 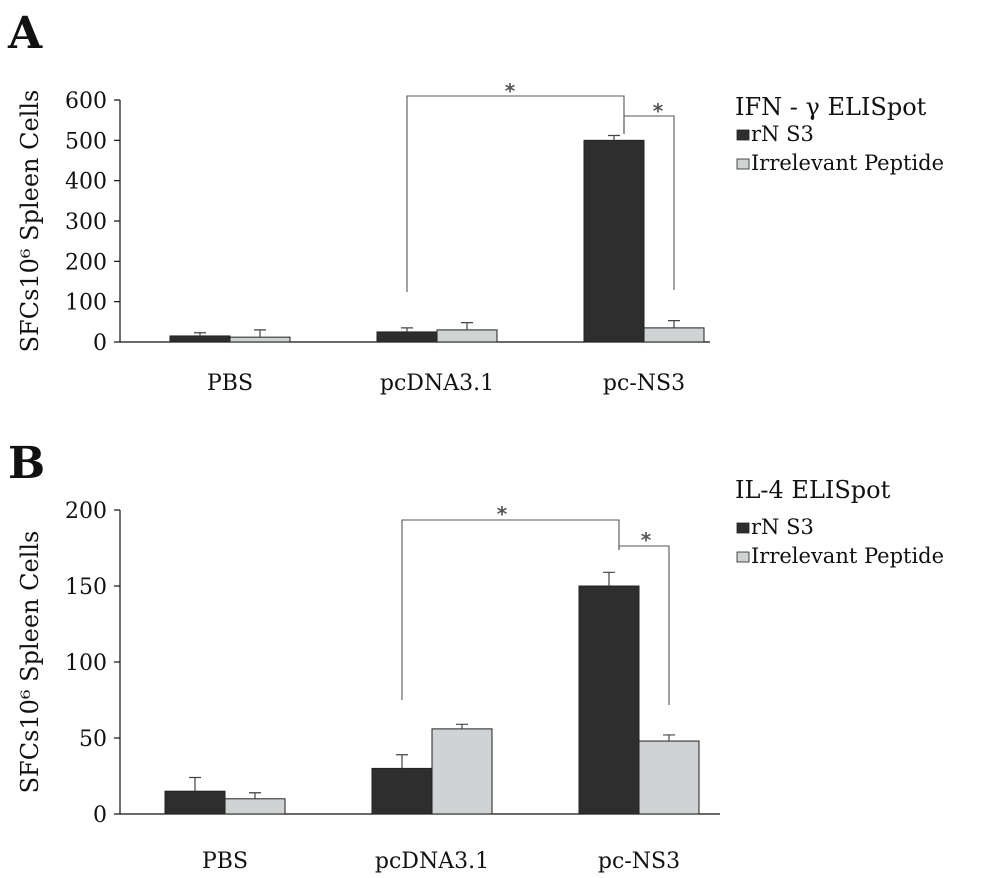 I want to click on y-tick-label: 150, so click(x=86, y=587).